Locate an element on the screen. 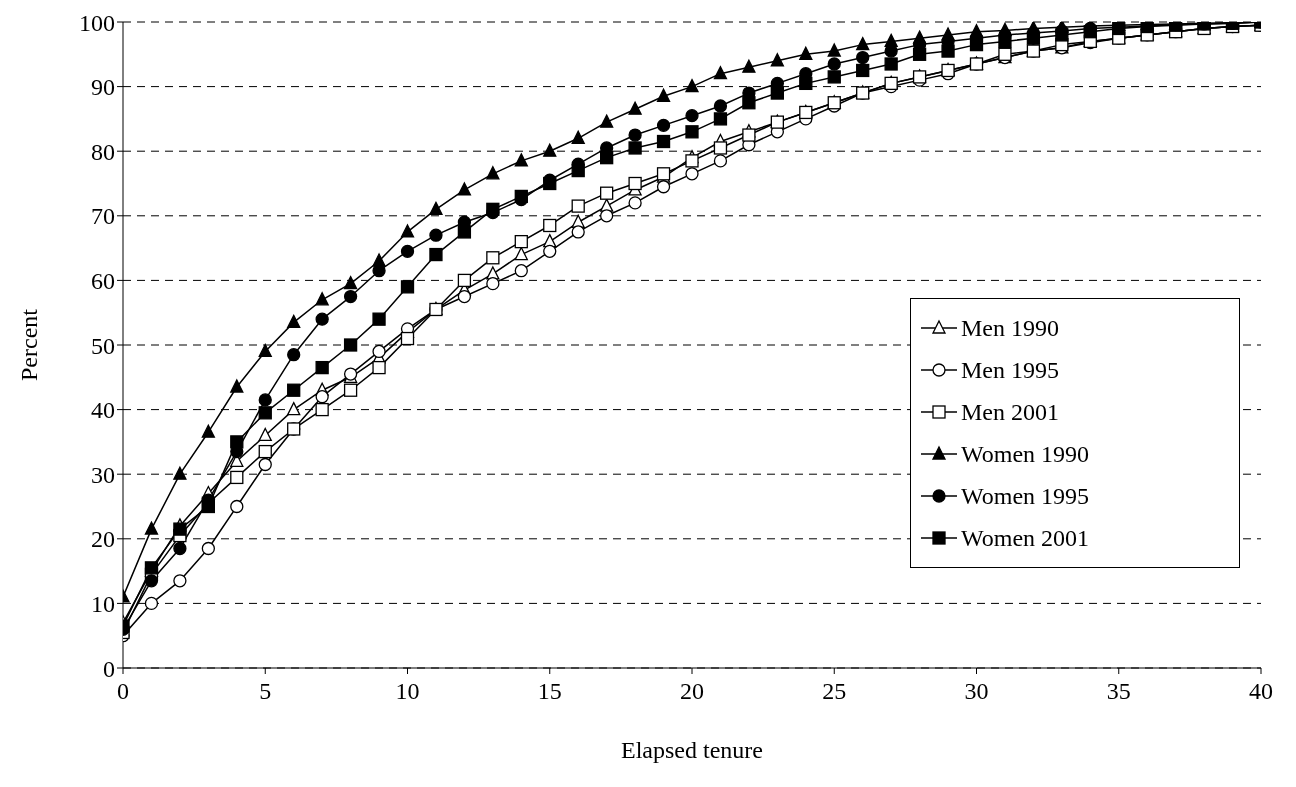 The image size is (1296, 787). x-axis-title: Elapsed tenure is located at coordinates (692, 750).